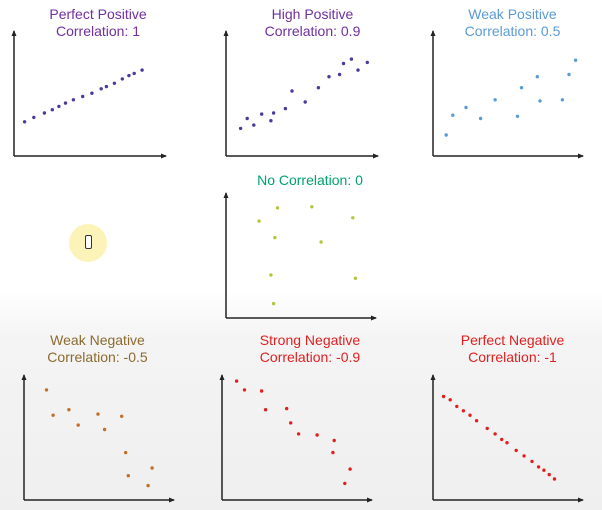 The width and height of the screenshot is (602, 510). I want to click on scatter-weak-positive, so click(507, 94).